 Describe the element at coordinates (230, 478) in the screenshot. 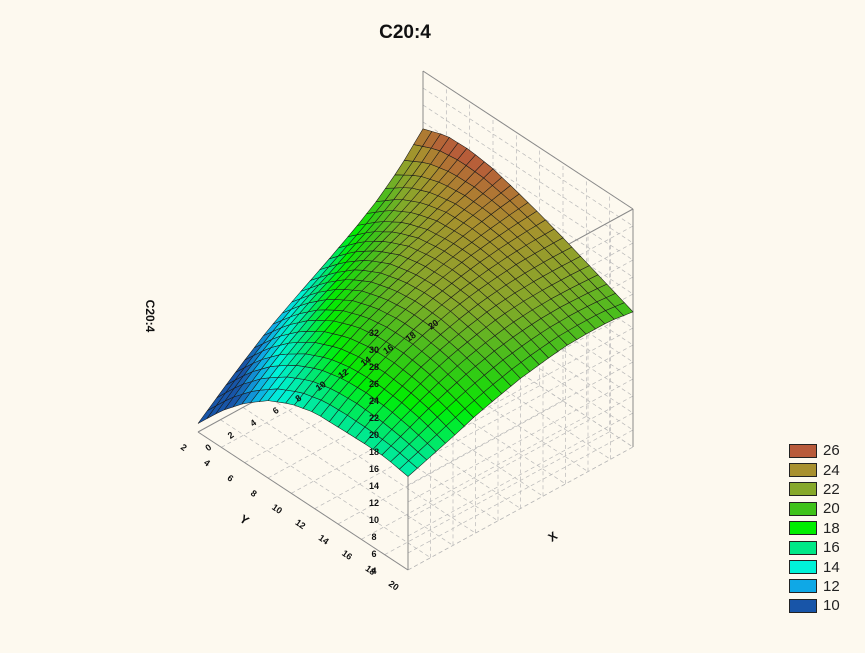

I see `y-tick-label: 6` at that location.